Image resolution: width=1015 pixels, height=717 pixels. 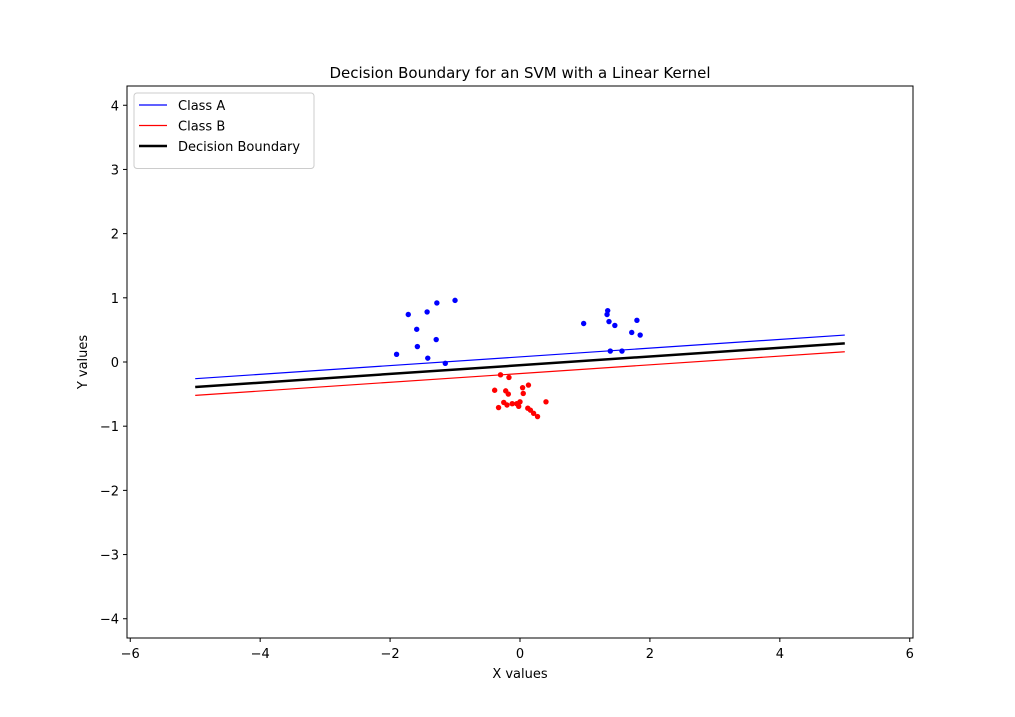 What do you see at coordinates (780, 654) in the screenshot?
I see `x-tick-label: 4` at bounding box center [780, 654].